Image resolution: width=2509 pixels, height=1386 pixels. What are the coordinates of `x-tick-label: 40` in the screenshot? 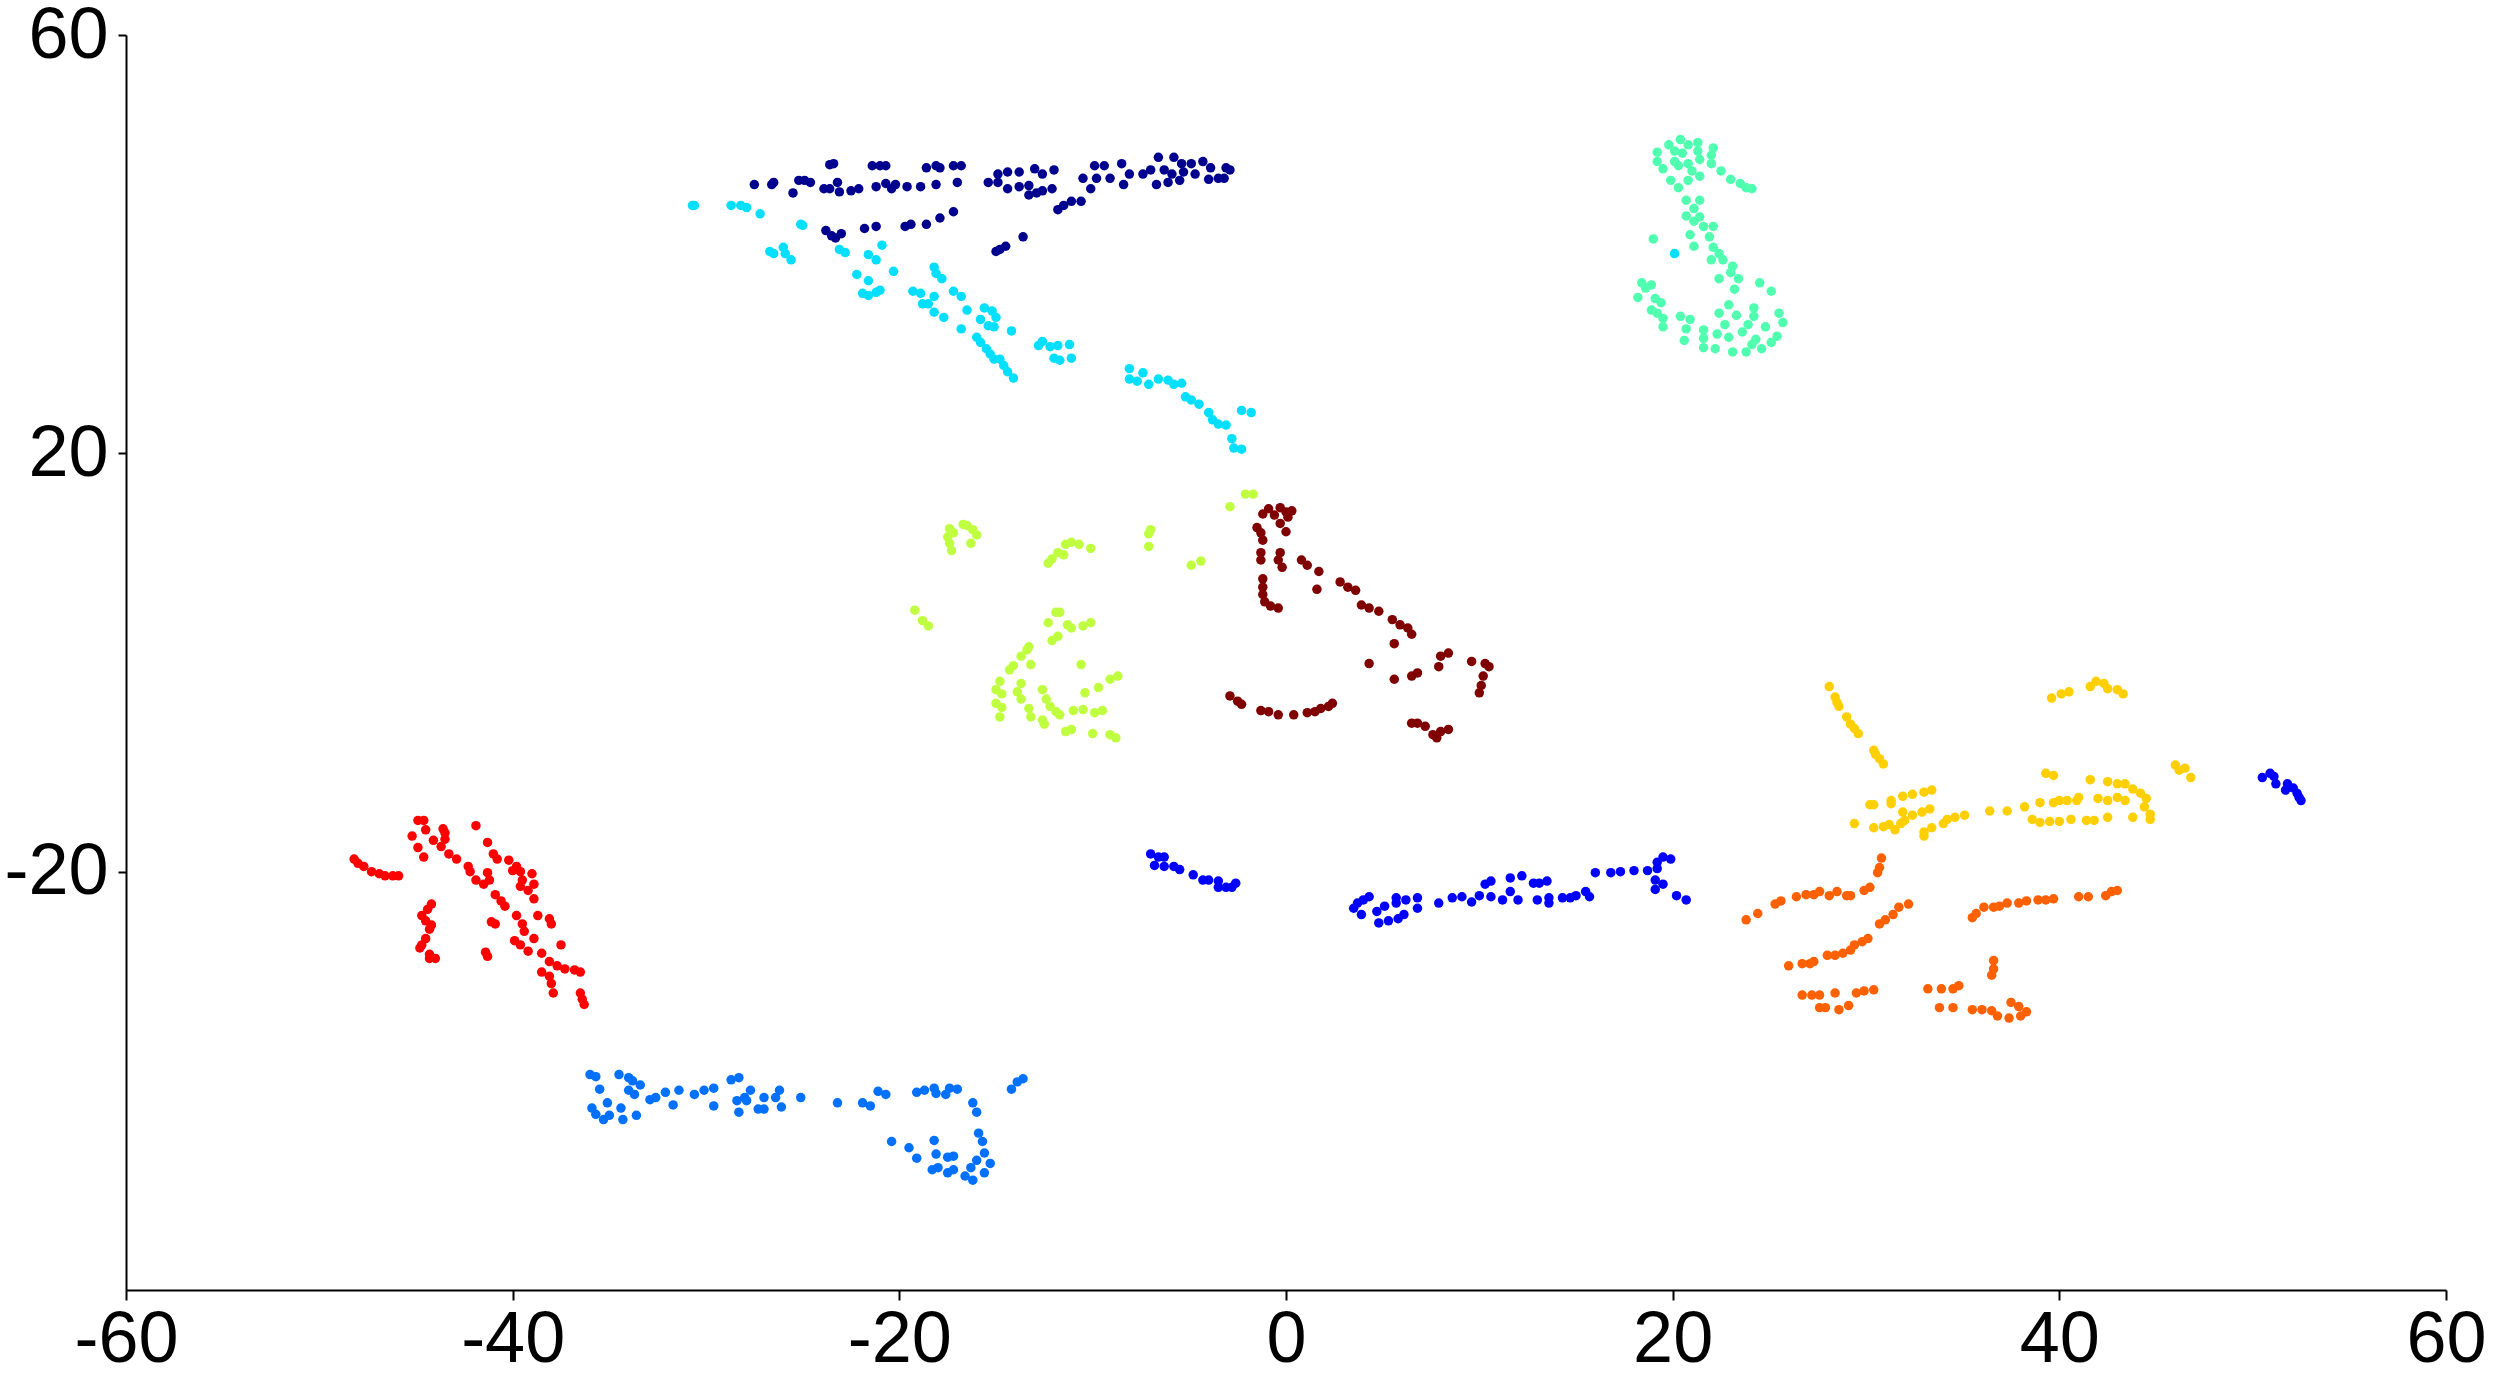 It's located at (2059, 1336).